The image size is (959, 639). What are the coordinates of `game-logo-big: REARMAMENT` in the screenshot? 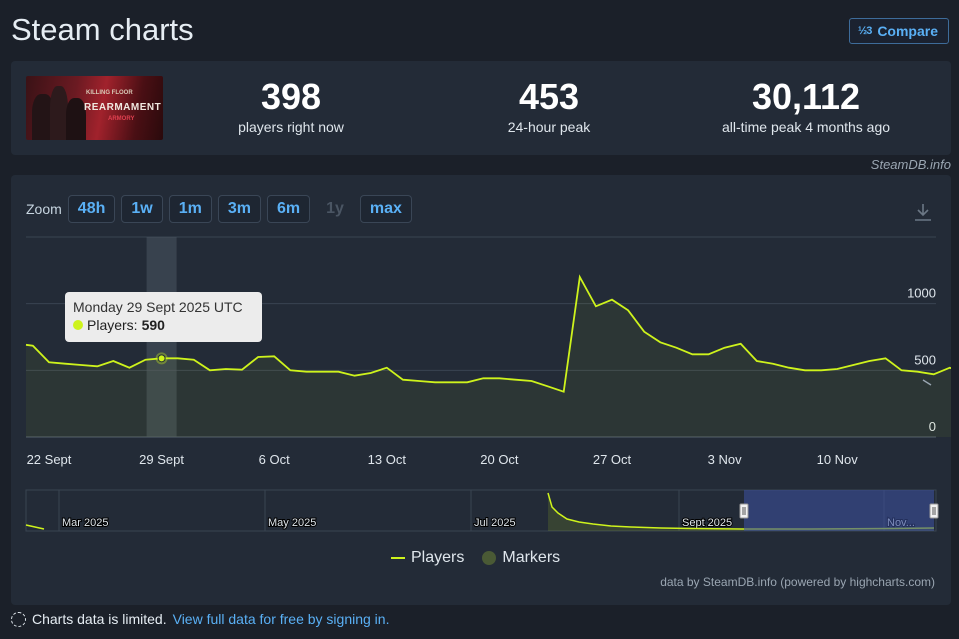 It's located at (123, 107).